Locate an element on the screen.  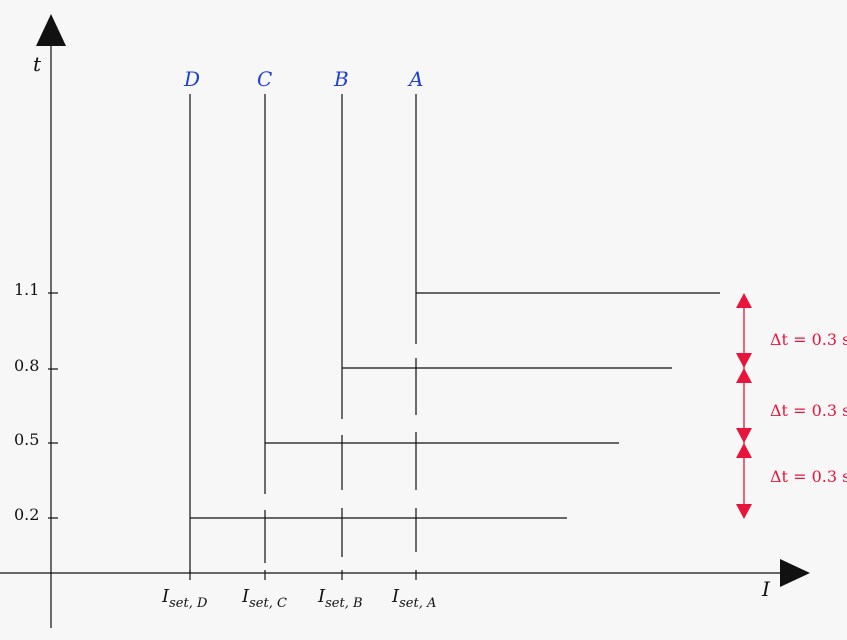
curve-label-c: C is located at coordinates (264, 79).